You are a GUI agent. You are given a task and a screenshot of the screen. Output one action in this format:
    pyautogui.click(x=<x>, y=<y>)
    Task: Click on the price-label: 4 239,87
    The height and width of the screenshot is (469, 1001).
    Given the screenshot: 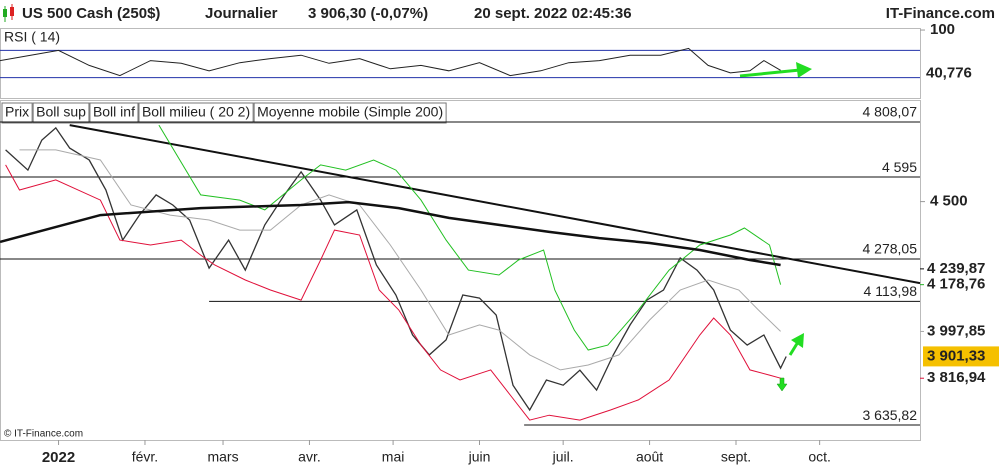 What is the action you would take?
    pyautogui.click(x=956, y=268)
    